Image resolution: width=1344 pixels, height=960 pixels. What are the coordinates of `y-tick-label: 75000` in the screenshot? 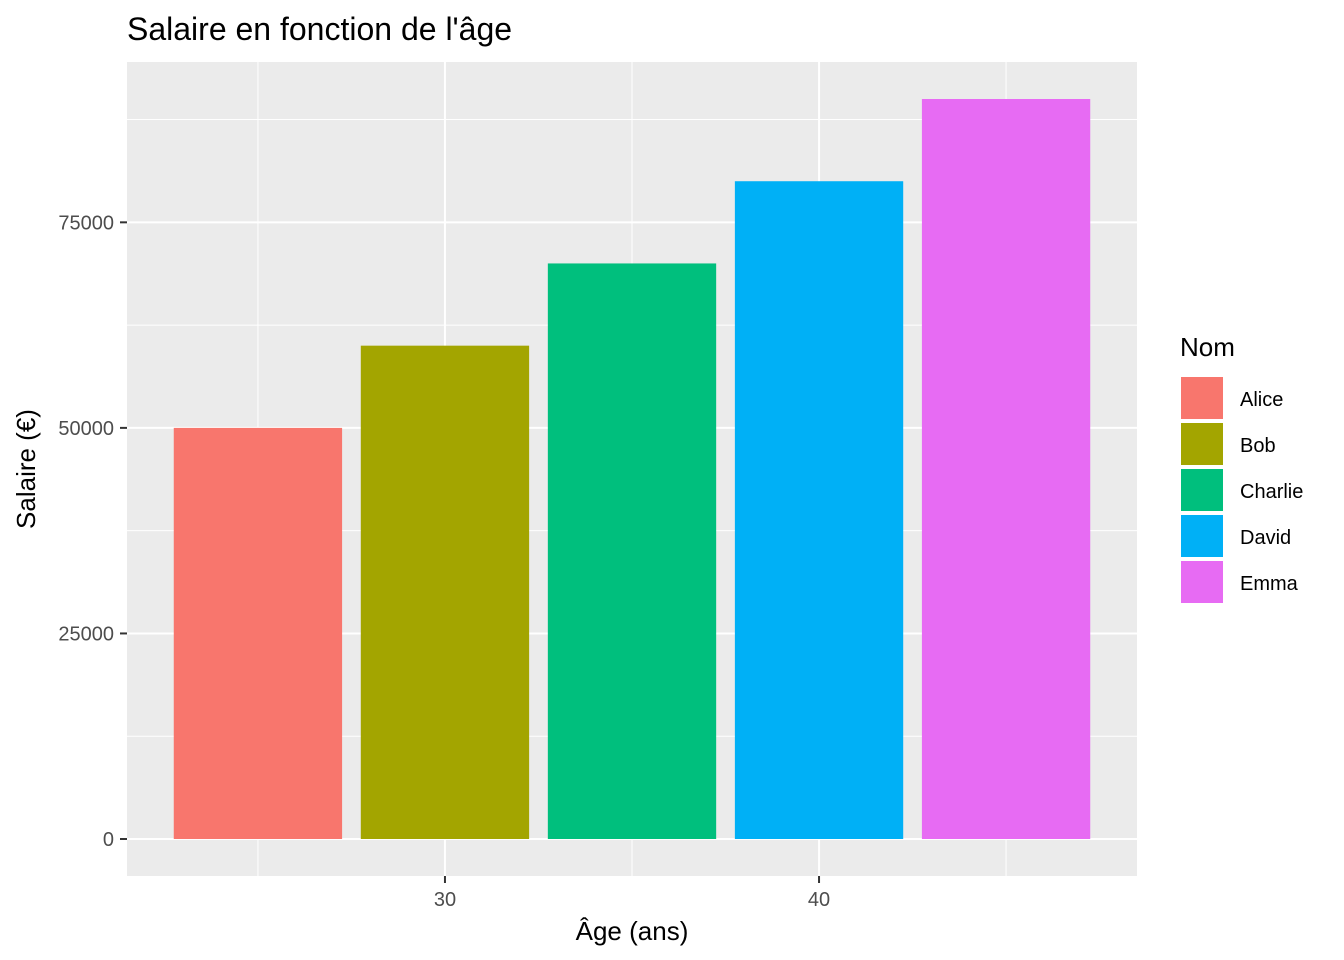 It's located at (86, 223).